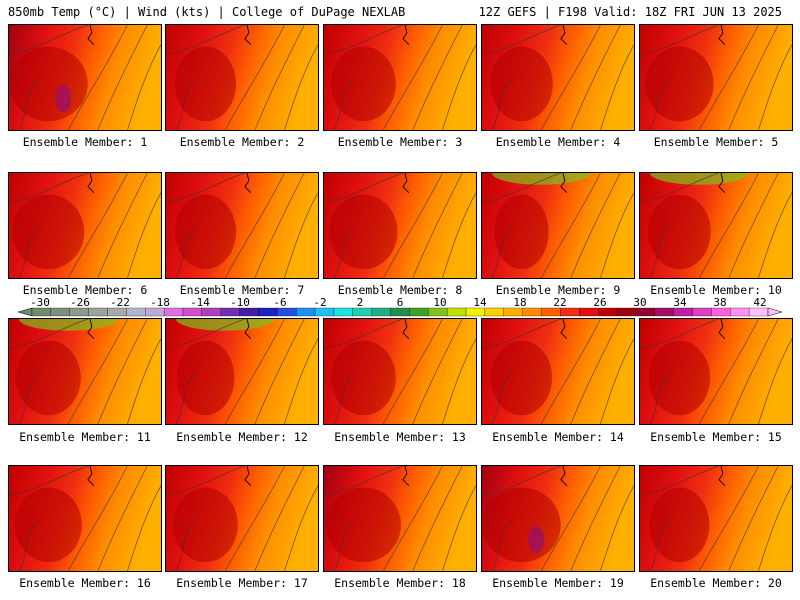 The width and height of the screenshot is (800, 600). Describe the element at coordinates (716, 437) in the screenshot. I see `ensemble-member-label: Ensemble Member: 15` at that location.